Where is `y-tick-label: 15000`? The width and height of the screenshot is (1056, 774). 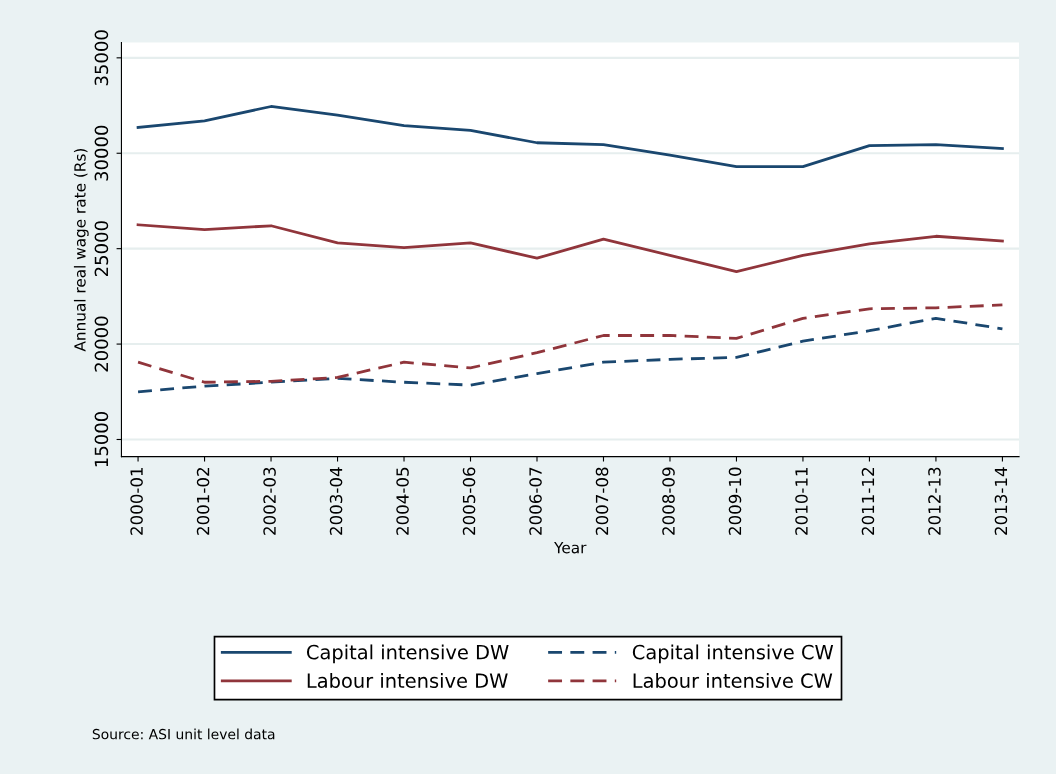 y-tick-label: 15000 is located at coordinates (101, 439).